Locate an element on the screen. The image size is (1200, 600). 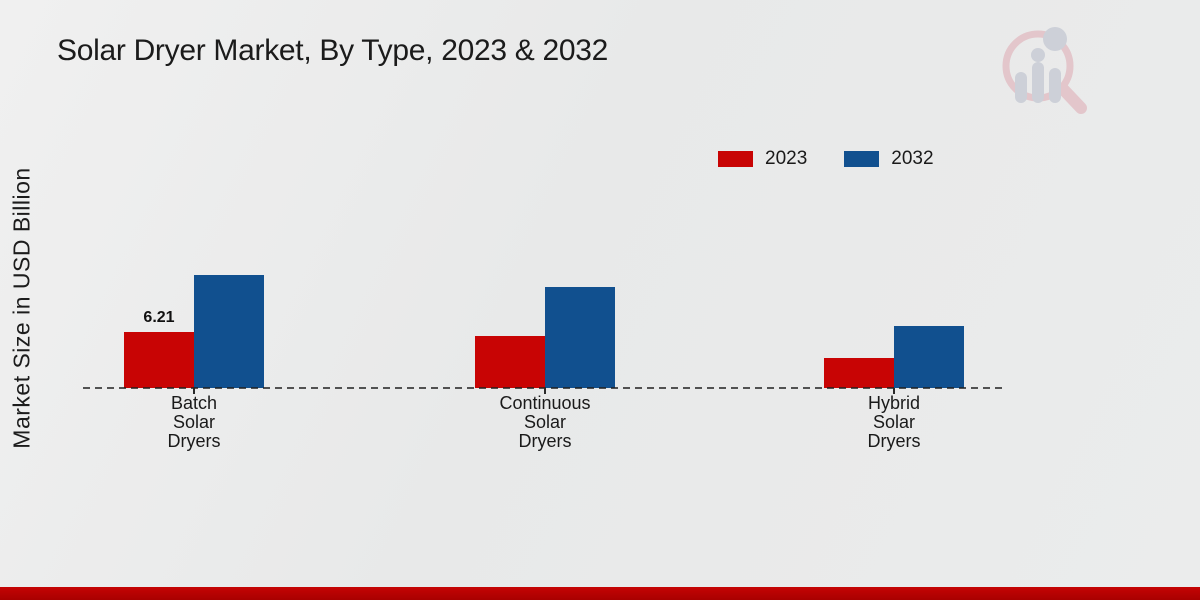
category-label: Continuous Solar Dryers is located at coordinates (545, 422).